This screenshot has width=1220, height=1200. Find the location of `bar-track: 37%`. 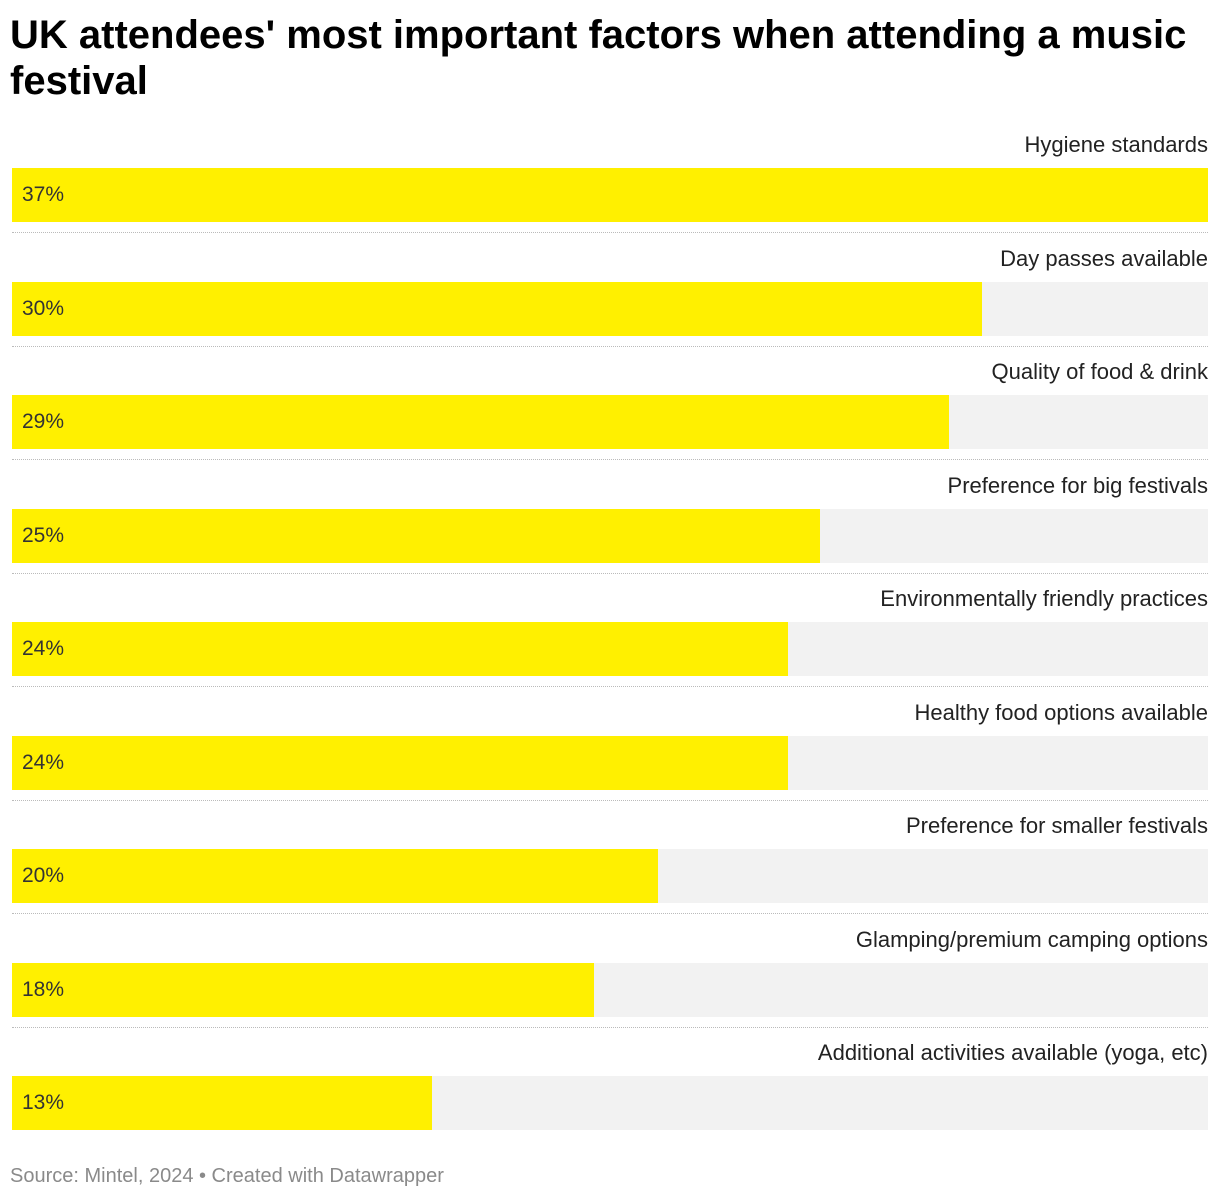

bar-track: 37% is located at coordinates (610, 195).